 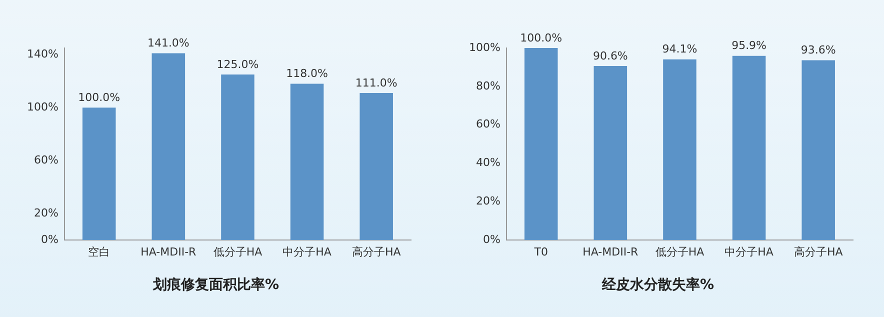 What do you see at coordinates (216, 284) in the screenshot?
I see `text: 划痕修复面积比率%` at bounding box center [216, 284].